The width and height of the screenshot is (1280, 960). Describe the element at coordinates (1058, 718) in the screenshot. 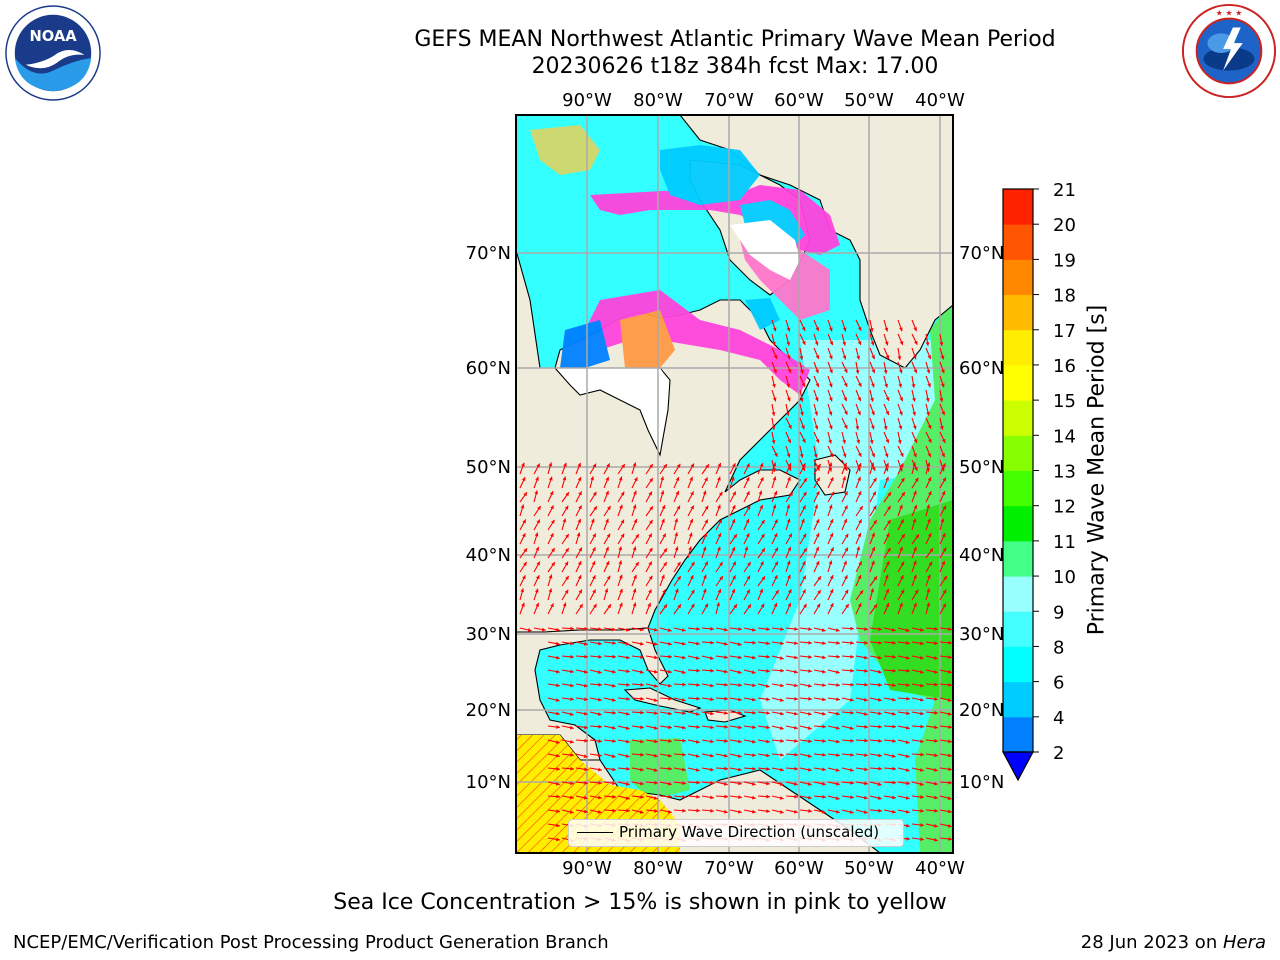

I see `colorbar-tick-label: 4` at that location.